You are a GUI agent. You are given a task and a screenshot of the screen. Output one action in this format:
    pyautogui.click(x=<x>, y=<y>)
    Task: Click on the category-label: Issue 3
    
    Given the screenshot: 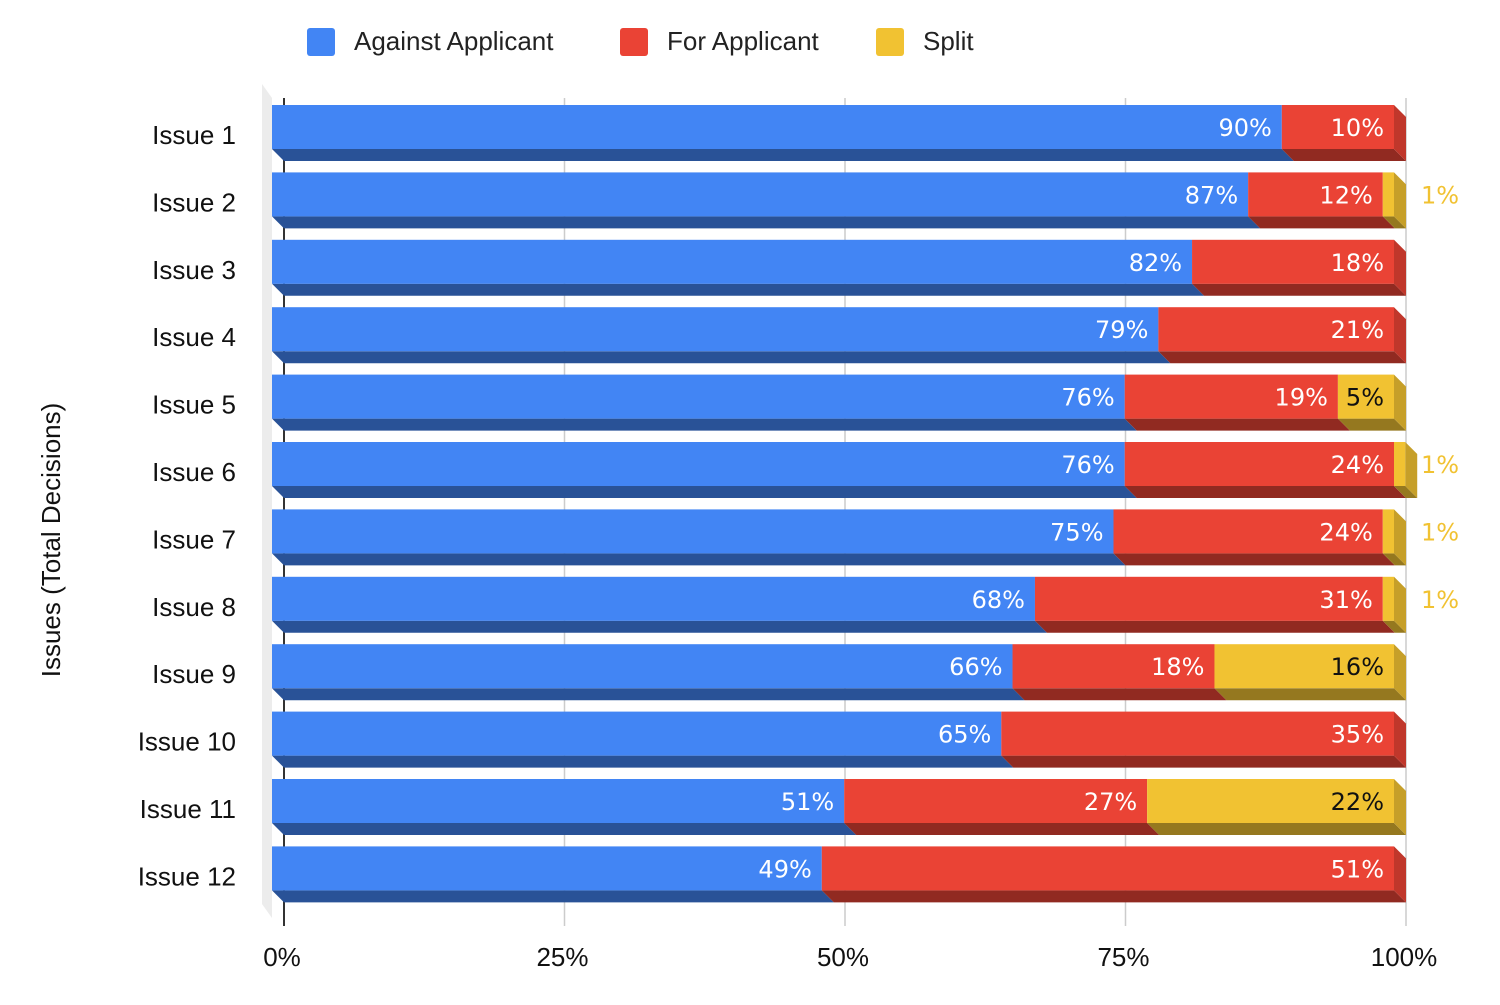 What is the action you would take?
    pyautogui.click(x=194, y=270)
    